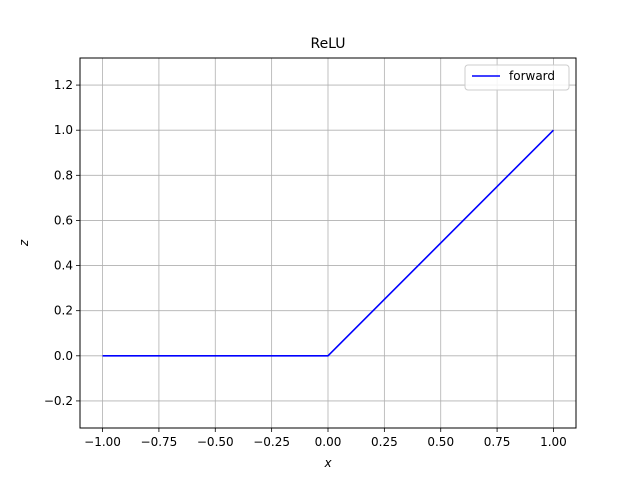 The width and height of the screenshot is (640, 480). I want to click on x-tick-label: 0.50, so click(440, 442).